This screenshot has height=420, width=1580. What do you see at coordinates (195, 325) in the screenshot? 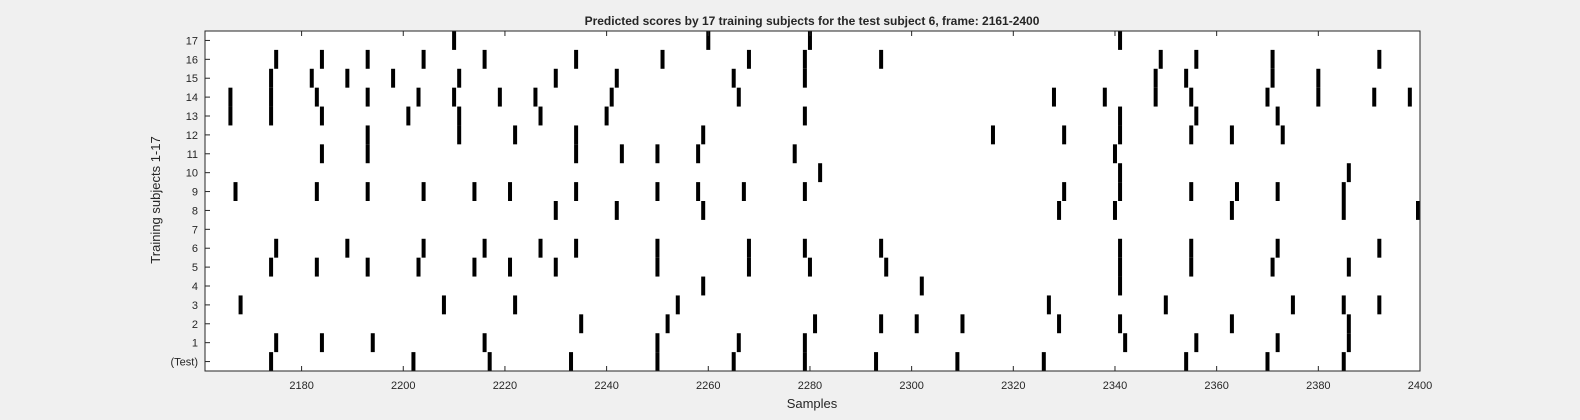
I see `y-tick-label: 2` at bounding box center [195, 325].